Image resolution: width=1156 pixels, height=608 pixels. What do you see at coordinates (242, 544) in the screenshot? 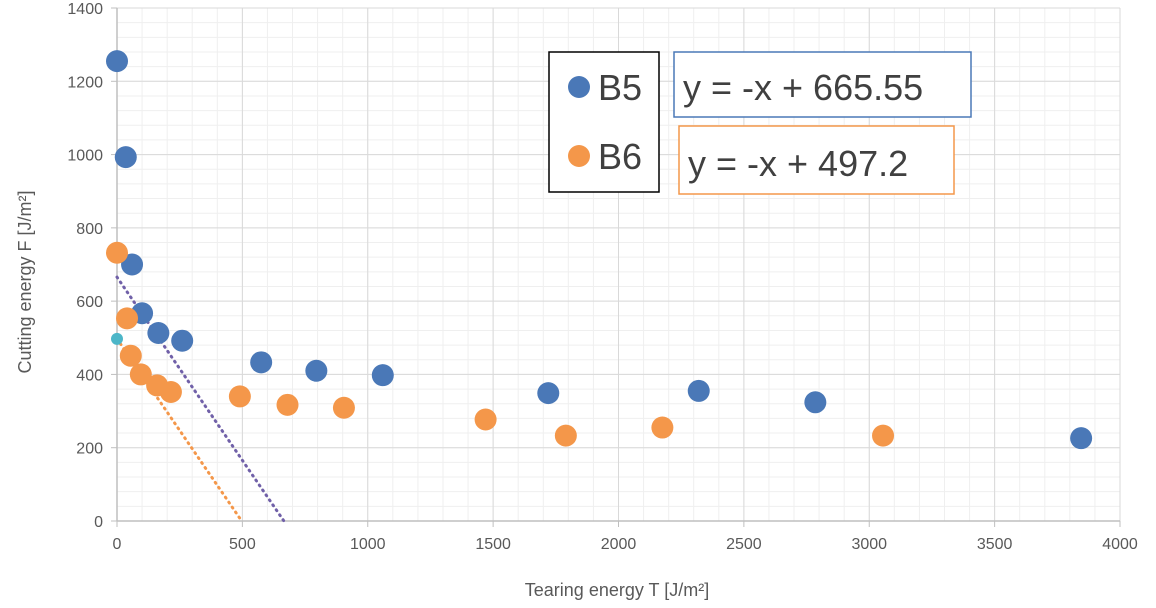
I see `x-tick-label: 500` at bounding box center [242, 544].